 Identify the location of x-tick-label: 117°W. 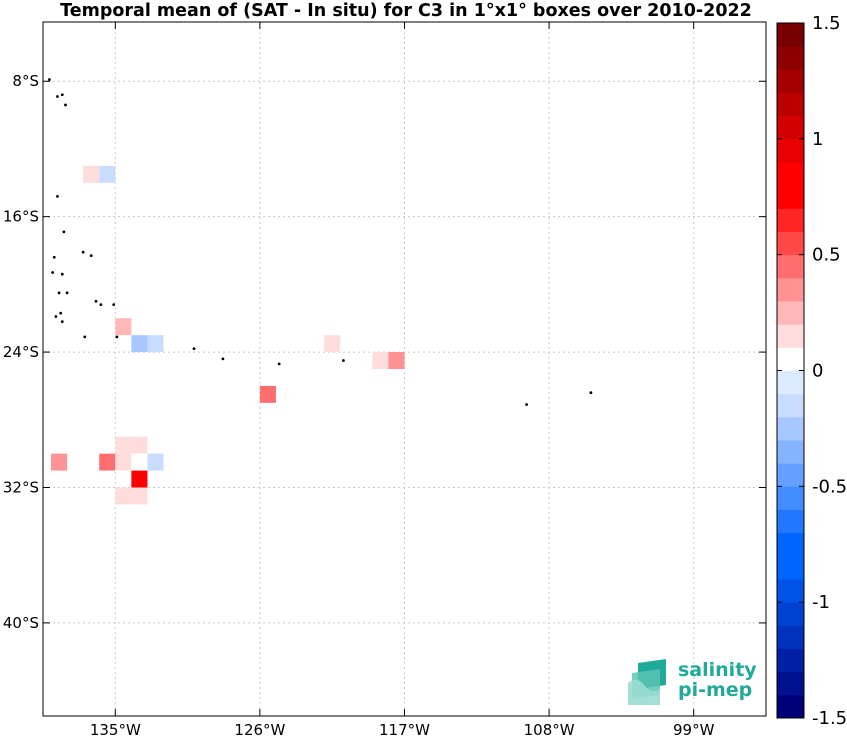
(404, 730).